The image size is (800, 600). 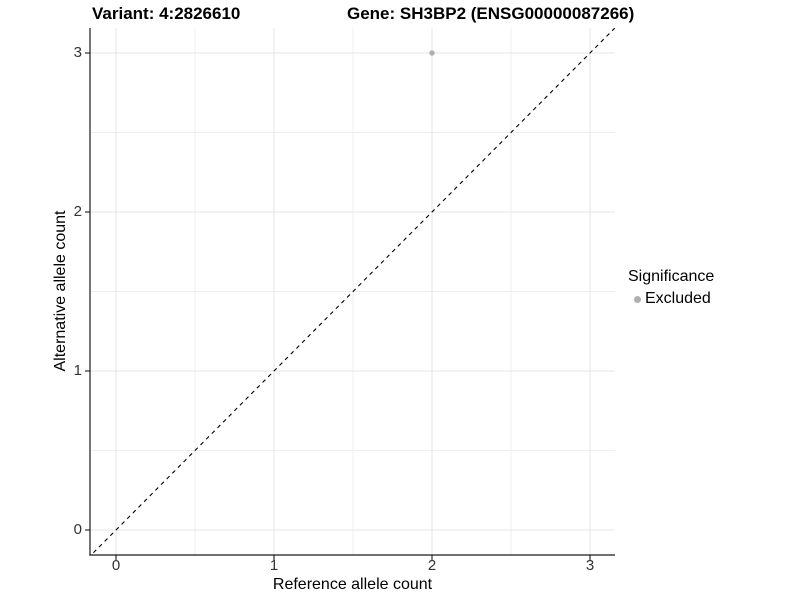 I want to click on x-axis-title: Reference allele count, so click(x=352, y=584).